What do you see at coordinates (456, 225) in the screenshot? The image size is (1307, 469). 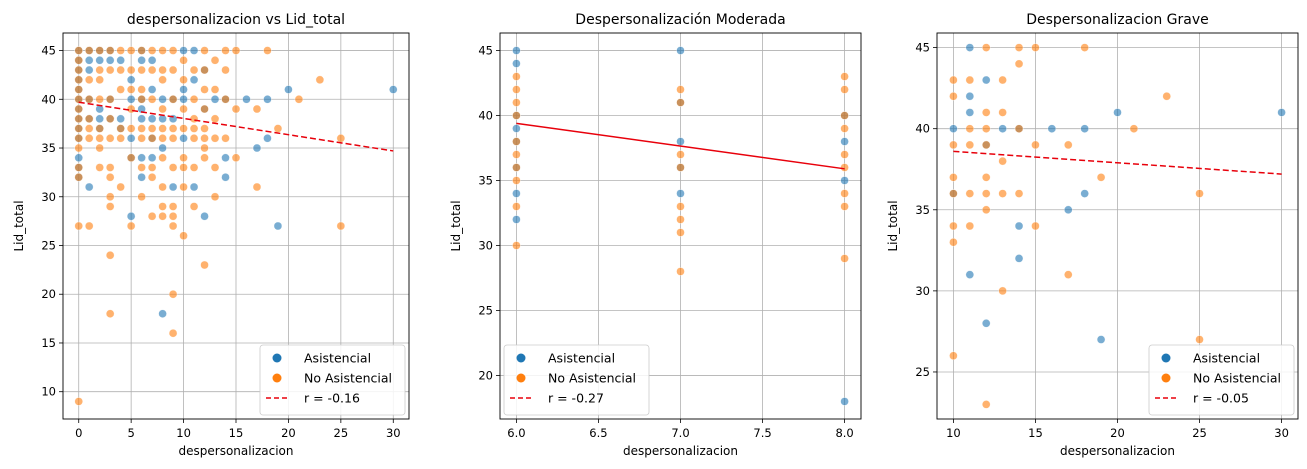 I see `y-axis-label: Lid_total` at bounding box center [456, 225].